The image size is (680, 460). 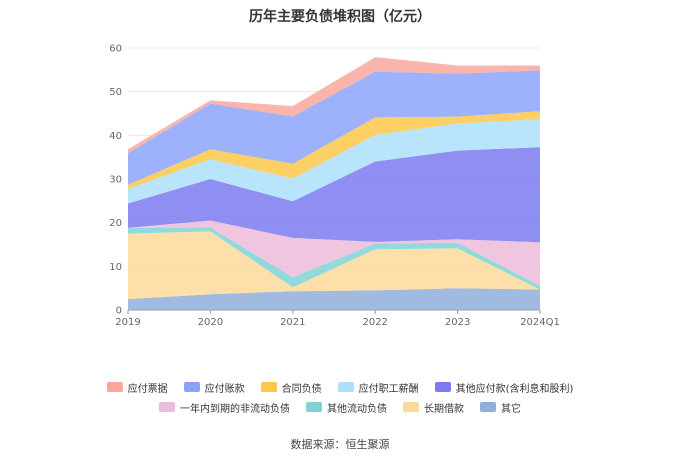 I want to click on x-tick-label: 2020, so click(x=210, y=322).